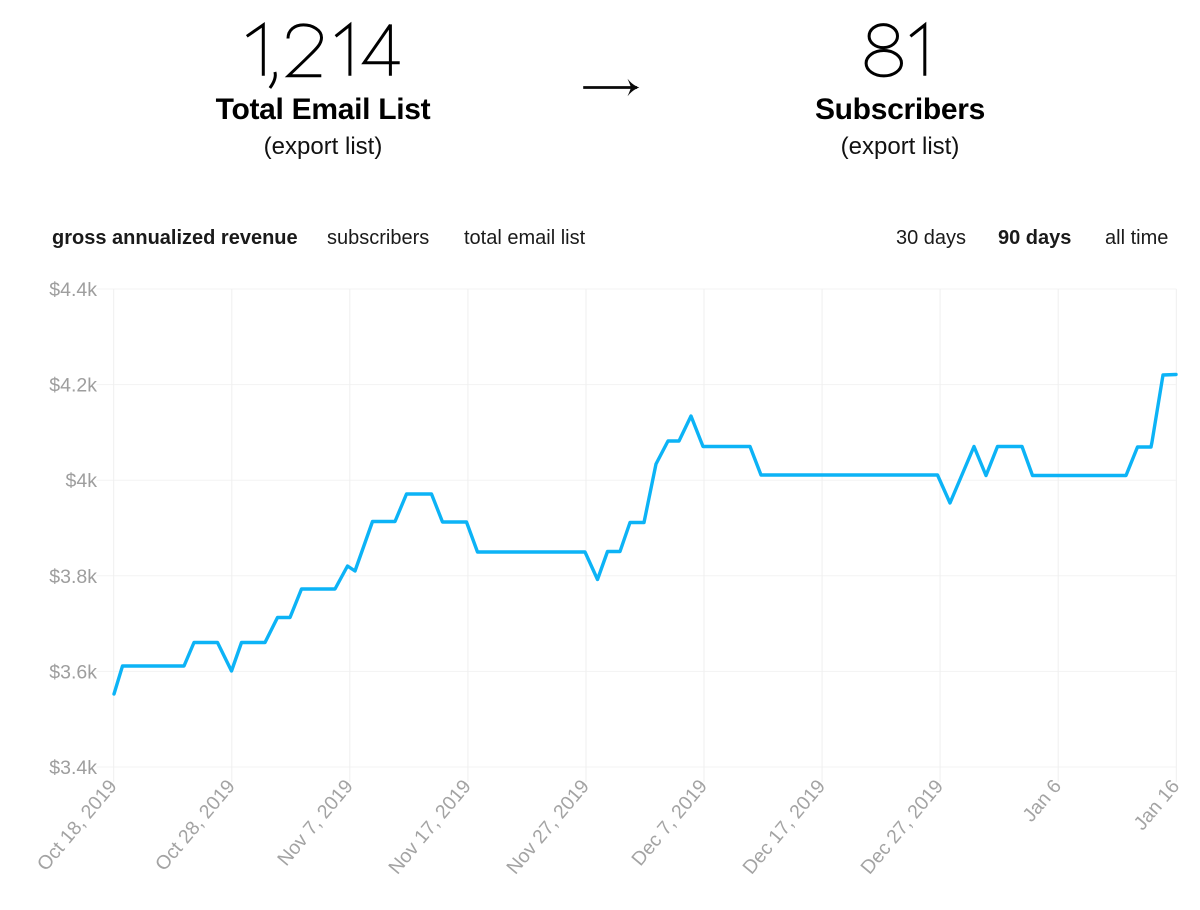 This screenshot has height=910, width=1200. What do you see at coordinates (429, 827) in the screenshot?
I see `svg-text: Nov 17, 2019` at bounding box center [429, 827].